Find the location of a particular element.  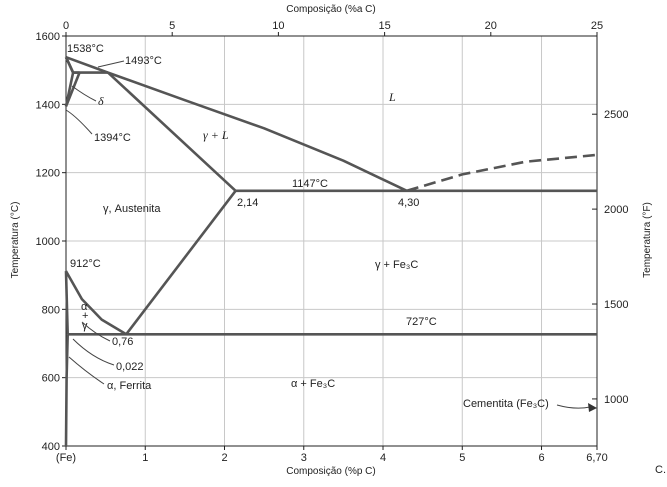

tick-label-x: 2 is located at coordinates (224, 458).